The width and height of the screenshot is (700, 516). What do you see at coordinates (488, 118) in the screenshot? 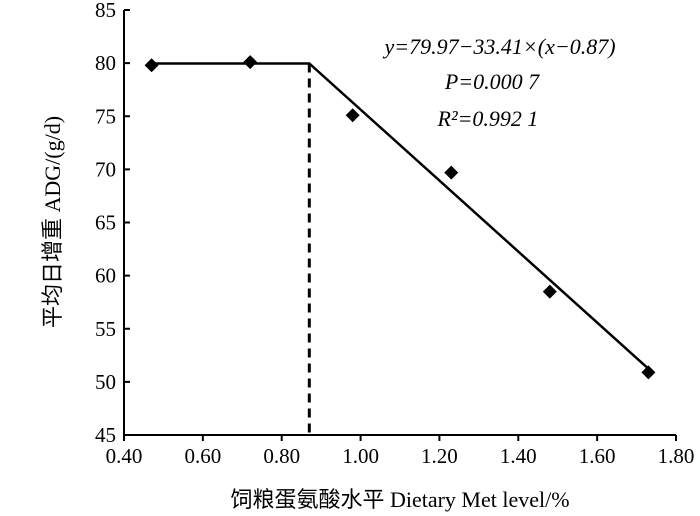
I see `r-squared: R²=0.992 1` at bounding box center [488, 118].